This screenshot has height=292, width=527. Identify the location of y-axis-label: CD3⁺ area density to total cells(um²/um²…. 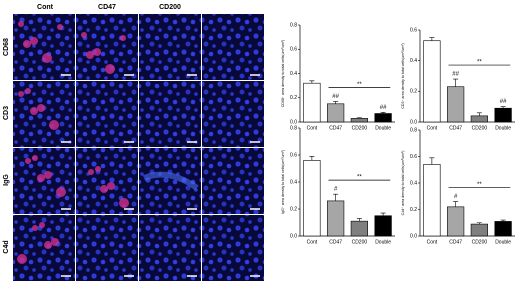
(403, 75).